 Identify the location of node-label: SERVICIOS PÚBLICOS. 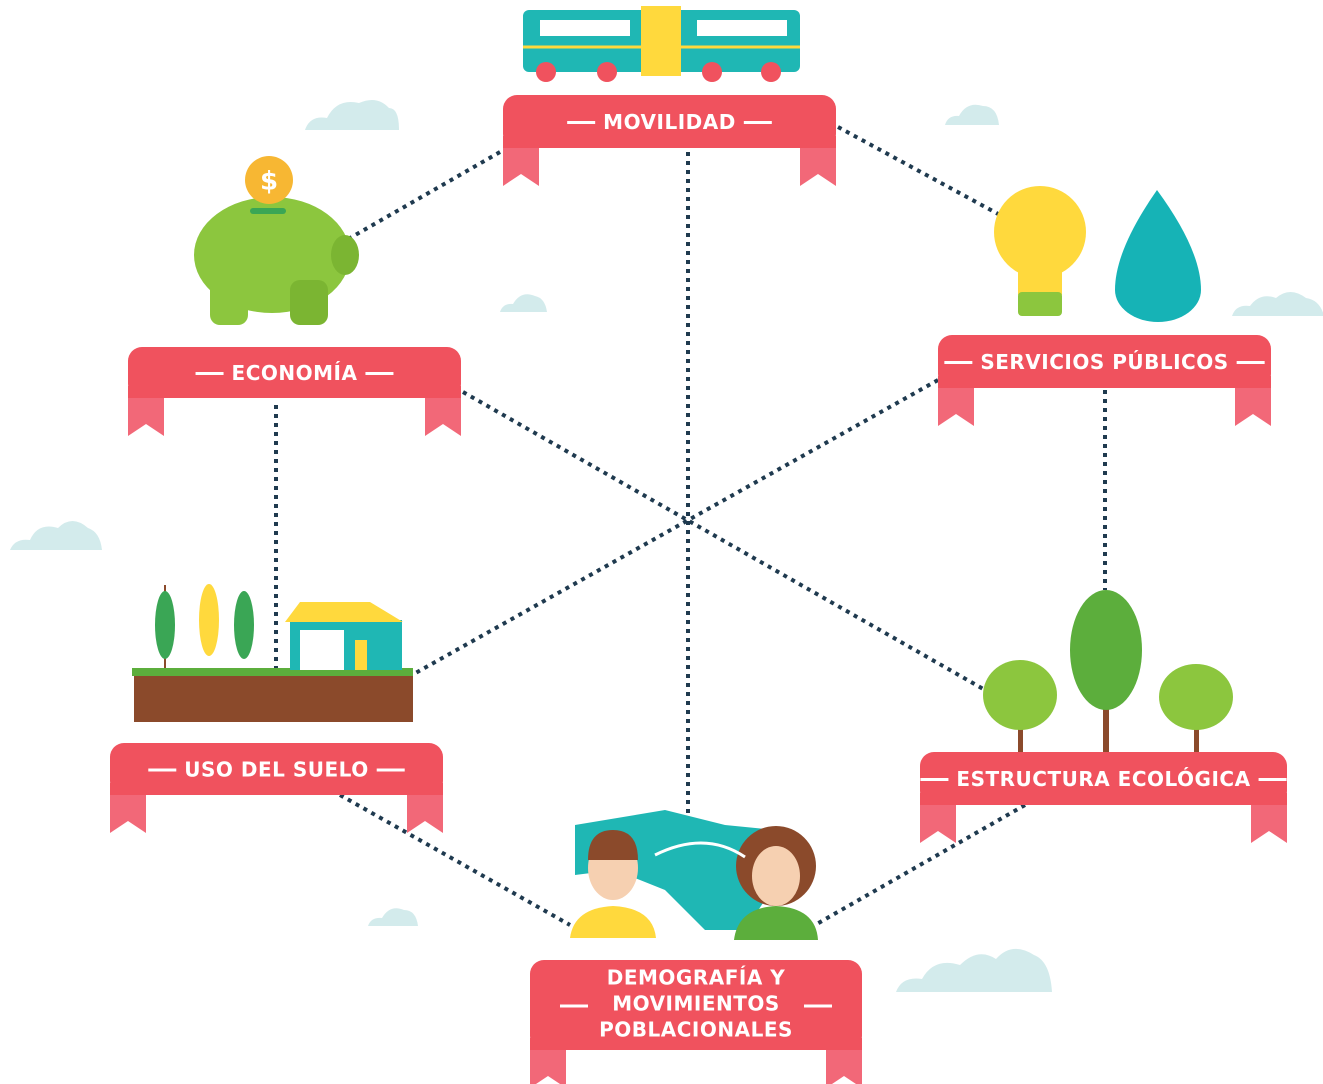
(1104, 362).